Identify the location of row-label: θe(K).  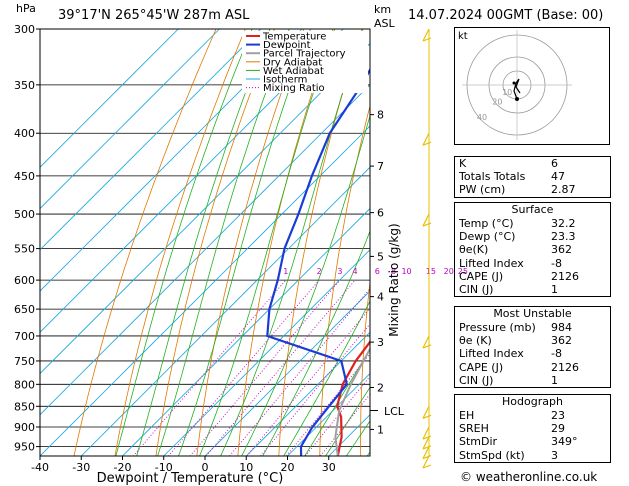
(474, 250).